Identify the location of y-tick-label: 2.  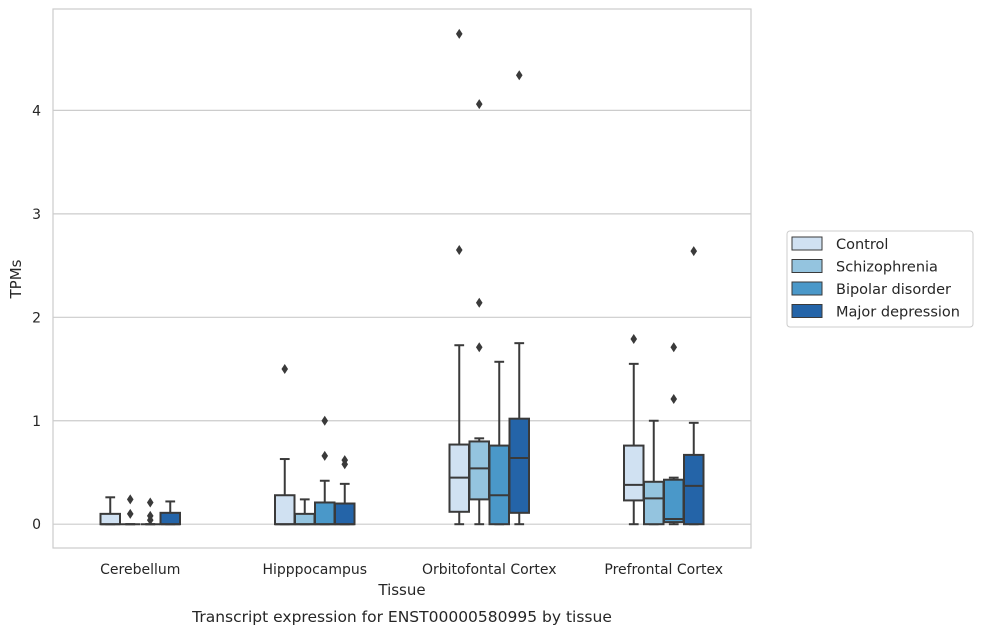
(36, 318).